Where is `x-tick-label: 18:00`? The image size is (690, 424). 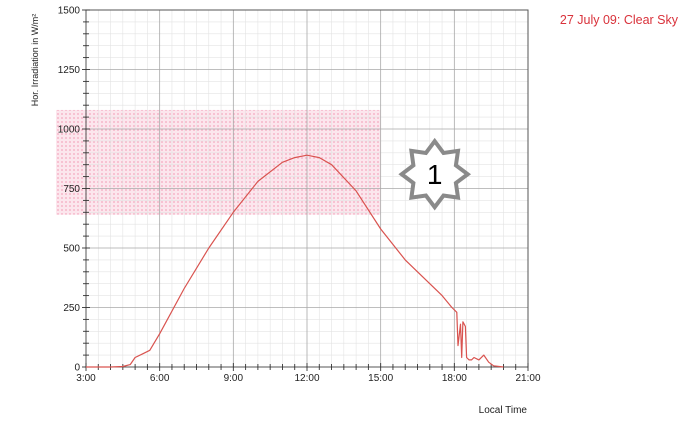
x-tick-label: 18:00 is located at coordinates (454, 378).